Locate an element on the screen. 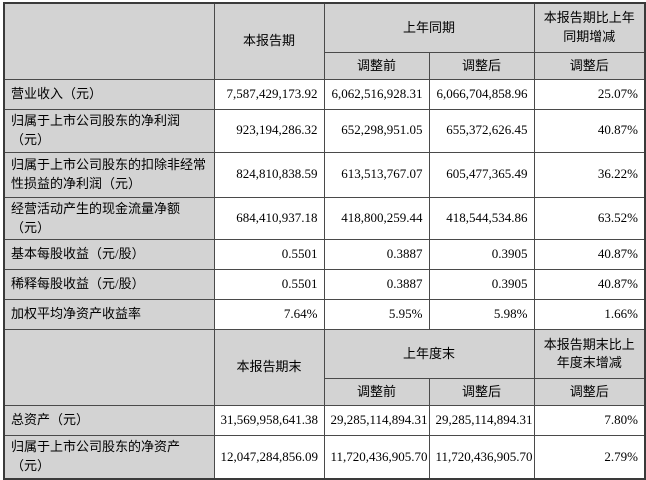  value-change: 7.80% is located at coordinates (589, 421).